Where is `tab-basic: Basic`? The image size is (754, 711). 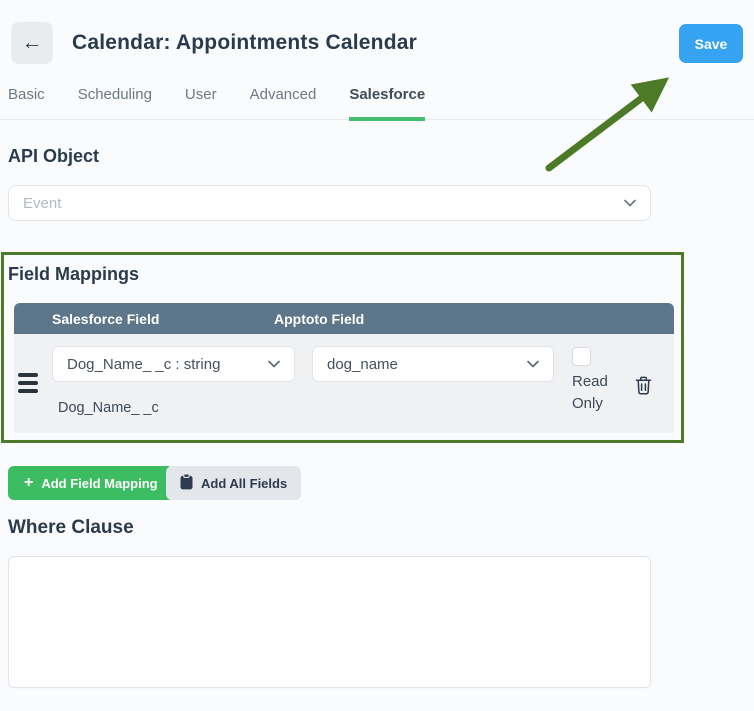 tab-basic: Basic is located at coordinates (26, 94).